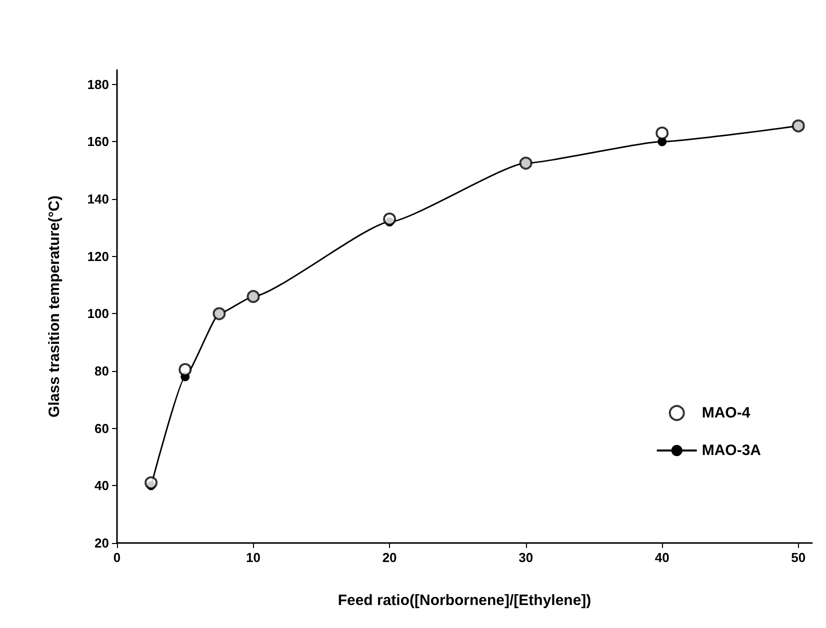 The image size is (826, 628). I want to click on y-tick-label: 140, so click(98, 199).